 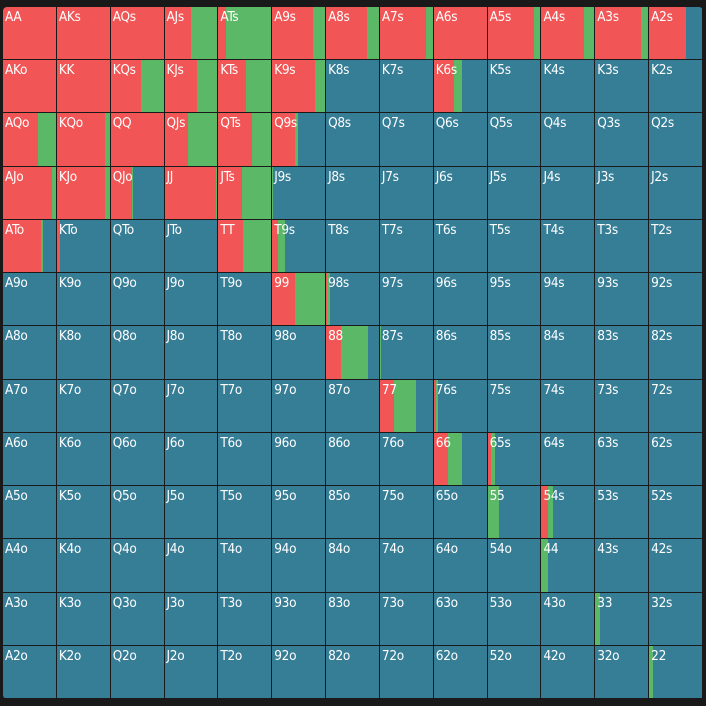 What do you see at coordinates (514, 300) in the screenshot?
I see `hand-cell-95s: 95s` at bounding box center [514, 300].